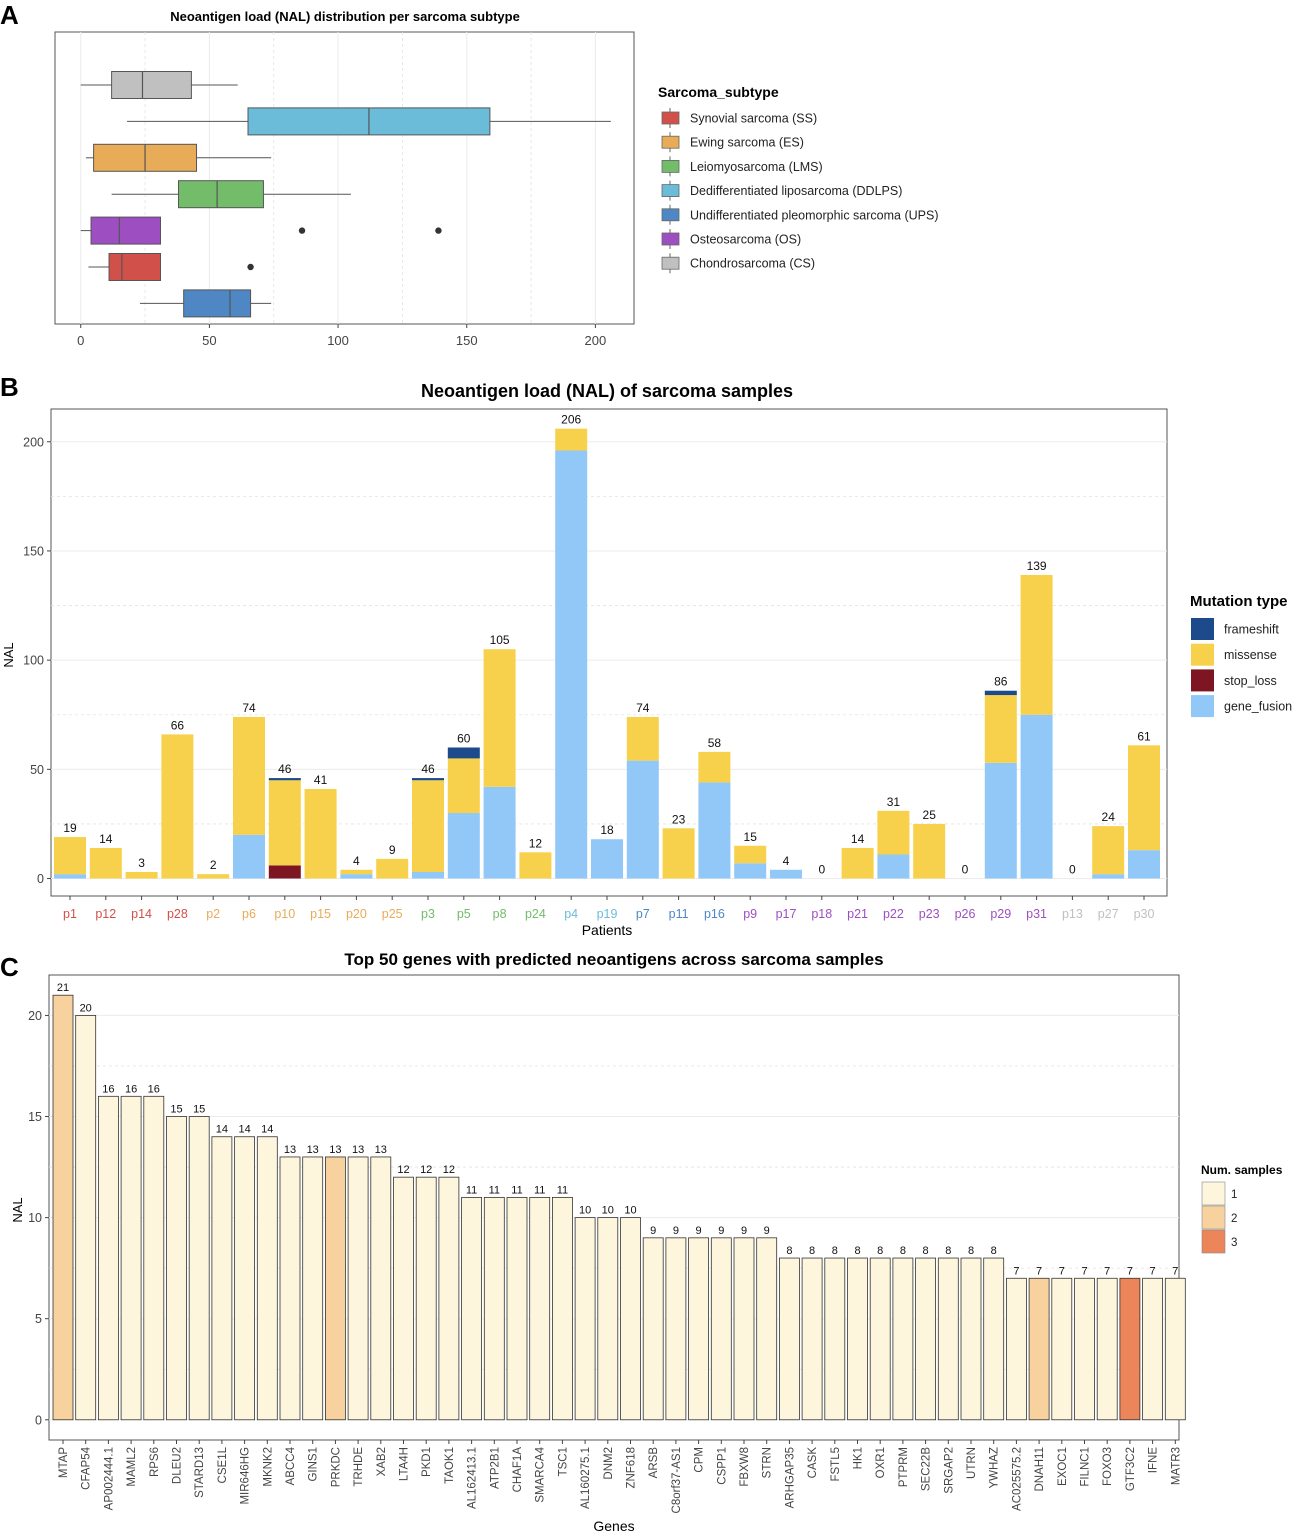  Describe the element at coordinates (790, 1477) in the screenshot. I see `panel-c-x-tick-label: ARHGAP35` at that location.